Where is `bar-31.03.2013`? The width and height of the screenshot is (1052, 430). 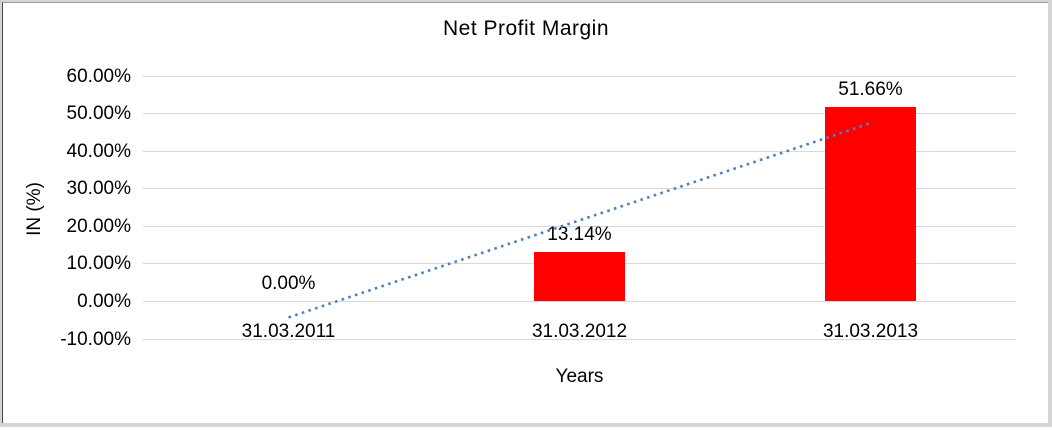 bar-31.03.2013 is located at coordinates (870, 204).